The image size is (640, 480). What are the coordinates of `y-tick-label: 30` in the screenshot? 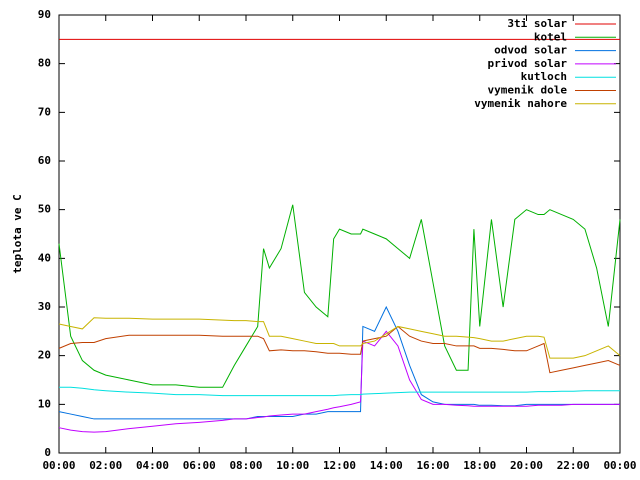 It's located at (44, 306).